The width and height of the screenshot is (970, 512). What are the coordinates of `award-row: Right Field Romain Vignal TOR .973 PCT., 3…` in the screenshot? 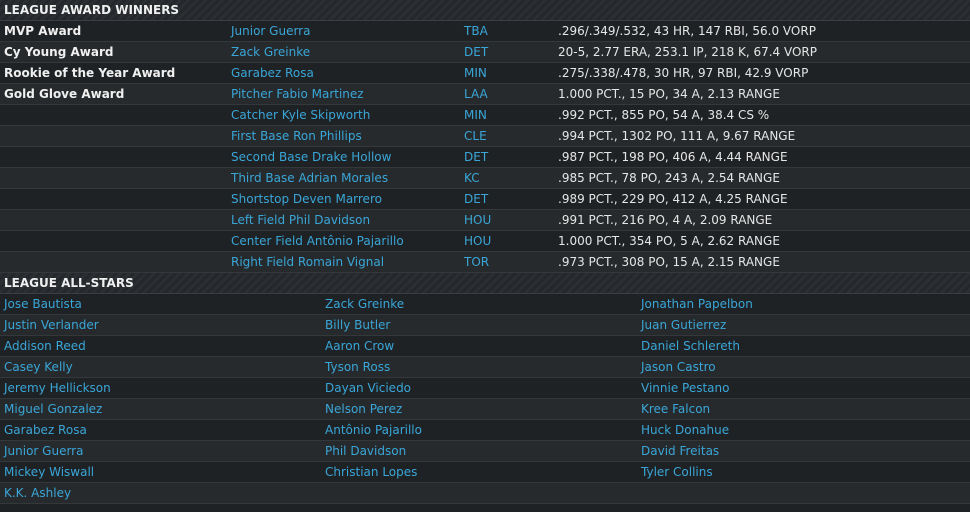 It's located at (485, 262).